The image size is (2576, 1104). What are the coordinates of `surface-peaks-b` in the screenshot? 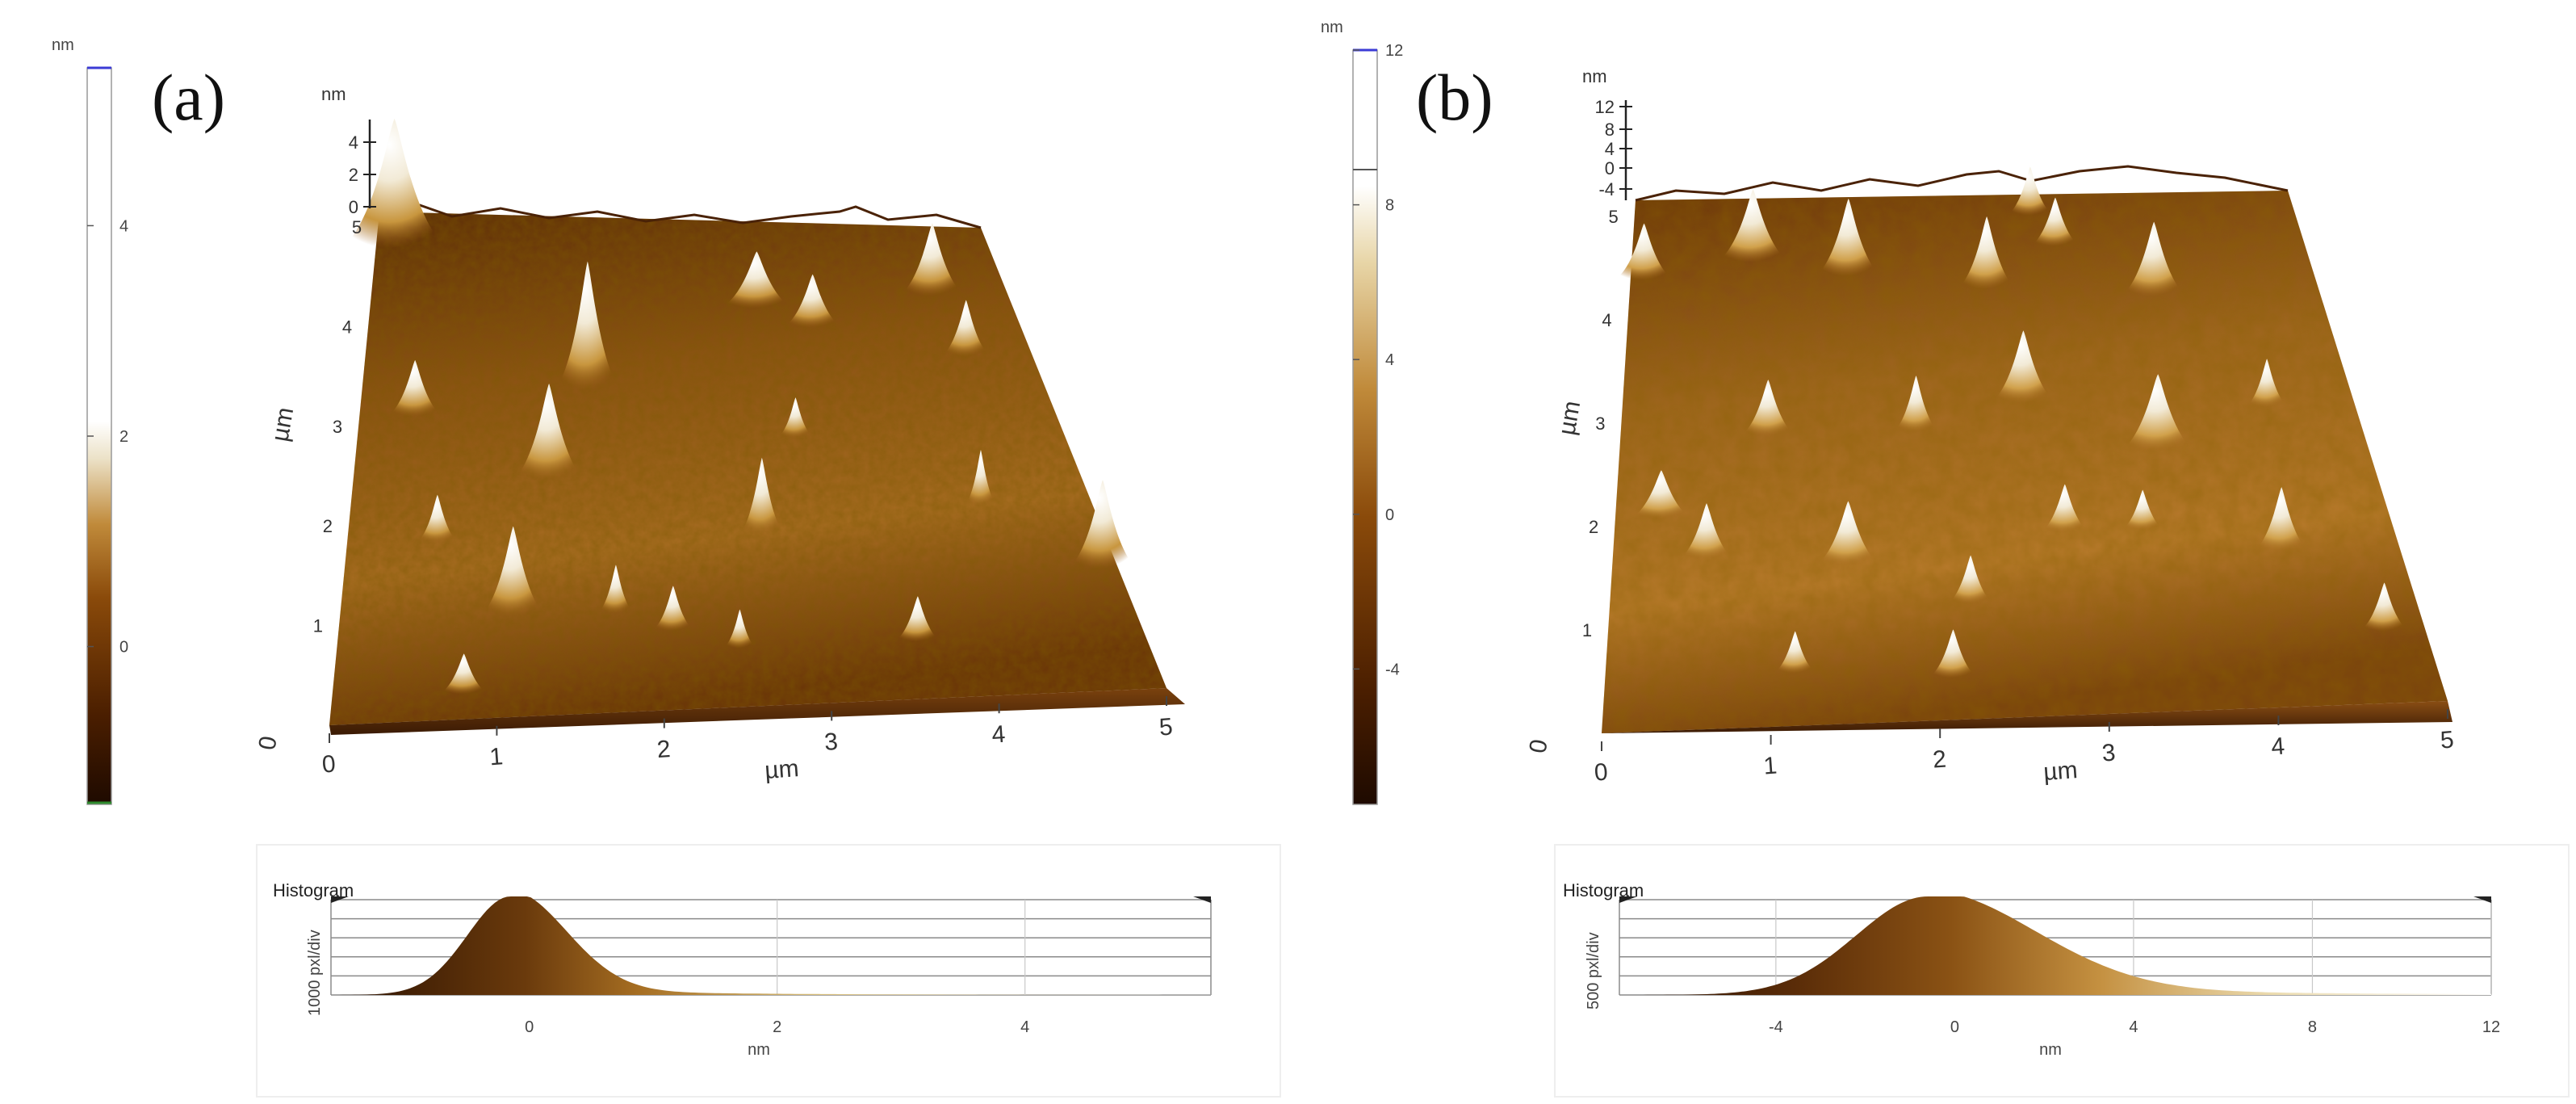 It's located at (2012, 422).